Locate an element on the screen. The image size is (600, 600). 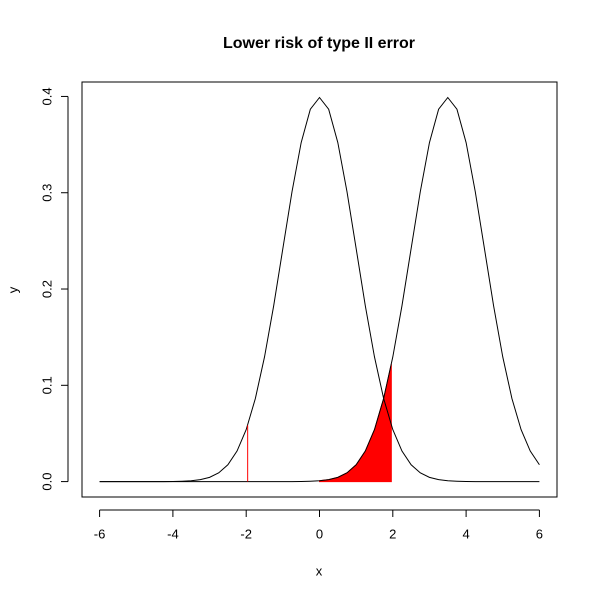
y-tick-label: 0.4 is located at coordinates (46, 96).